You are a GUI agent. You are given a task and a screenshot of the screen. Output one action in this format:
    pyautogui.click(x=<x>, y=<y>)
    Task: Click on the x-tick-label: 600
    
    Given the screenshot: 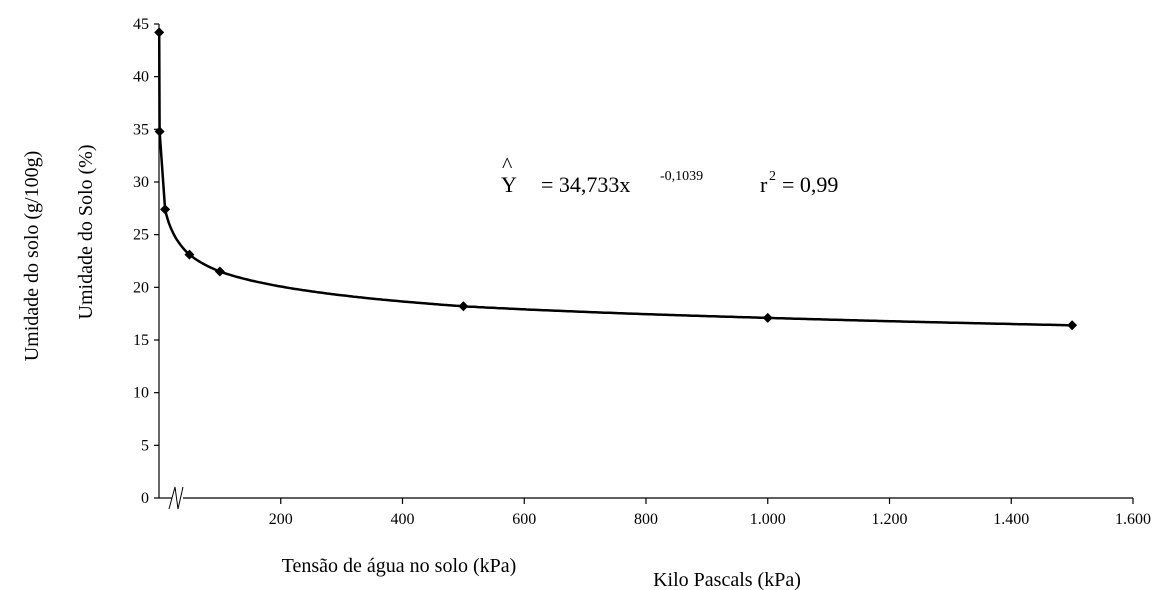 What is the action you would take?
    pyautogui.click(x=524, y=519)
    